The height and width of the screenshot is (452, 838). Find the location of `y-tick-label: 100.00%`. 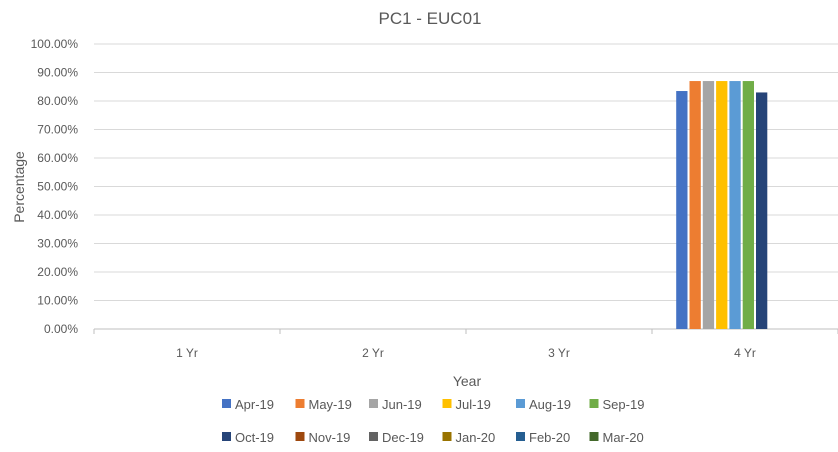

y-tick-label: 100.00% is located at coordinates (55, 44).